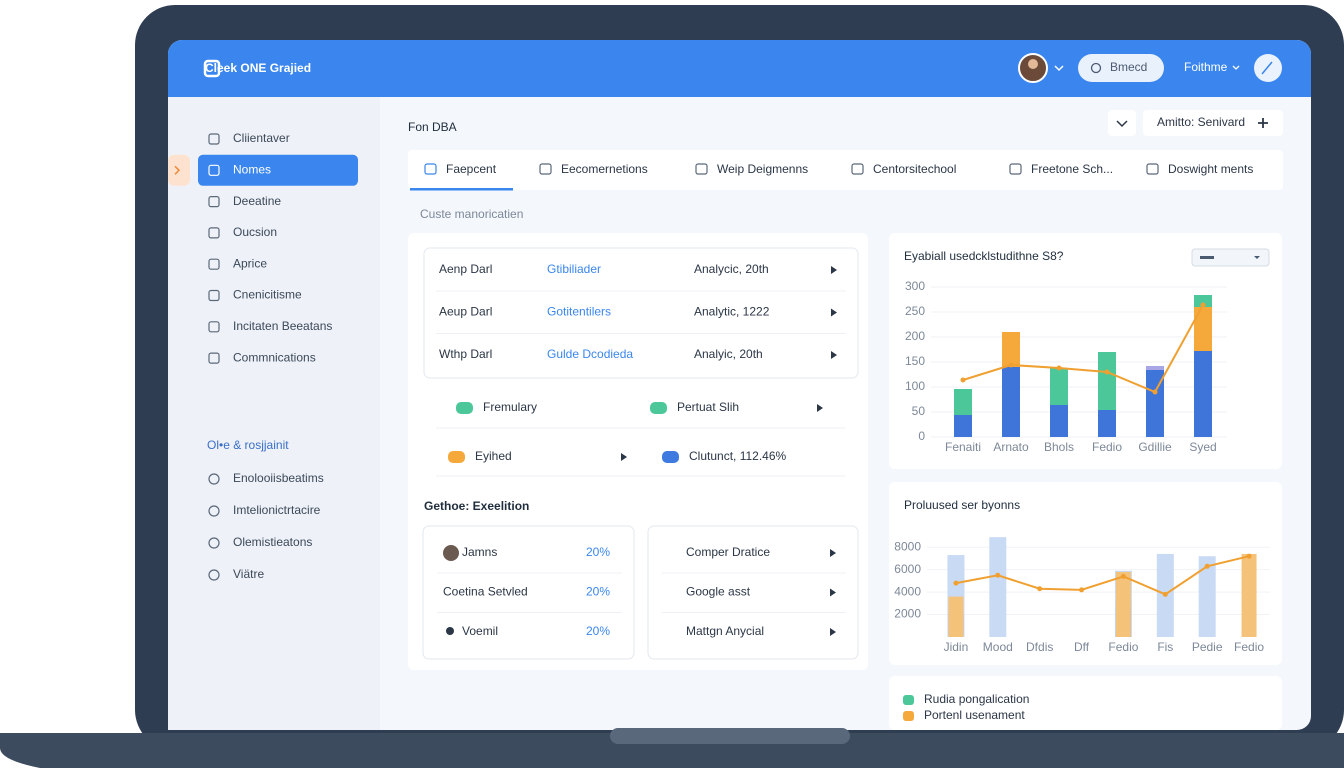 This screenshot has width=1344, height=768. Describe the element at coordinates (728, 354) in the screenshot. I see `list-cell: Analyic, 20th` at that location.